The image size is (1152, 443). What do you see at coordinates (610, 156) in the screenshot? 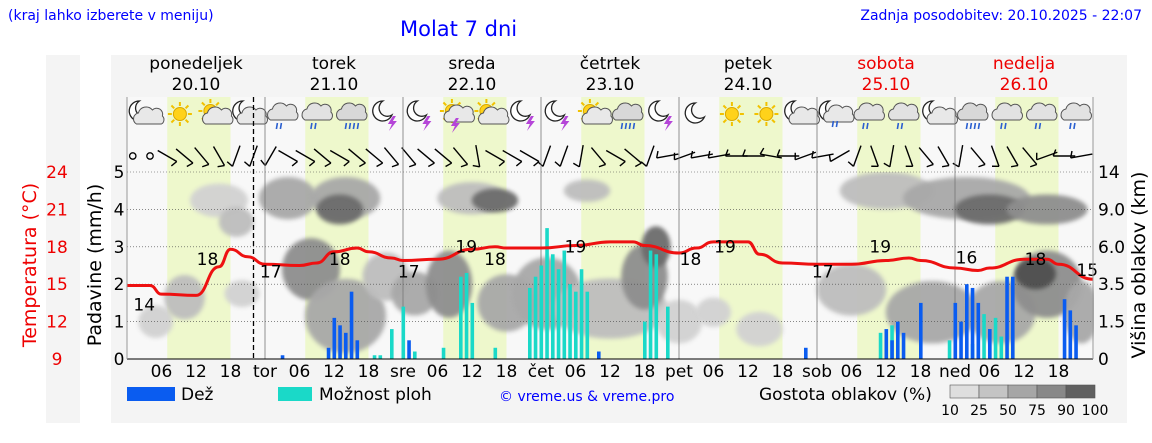
I see `wind-row` at bounding box center [610, 156].